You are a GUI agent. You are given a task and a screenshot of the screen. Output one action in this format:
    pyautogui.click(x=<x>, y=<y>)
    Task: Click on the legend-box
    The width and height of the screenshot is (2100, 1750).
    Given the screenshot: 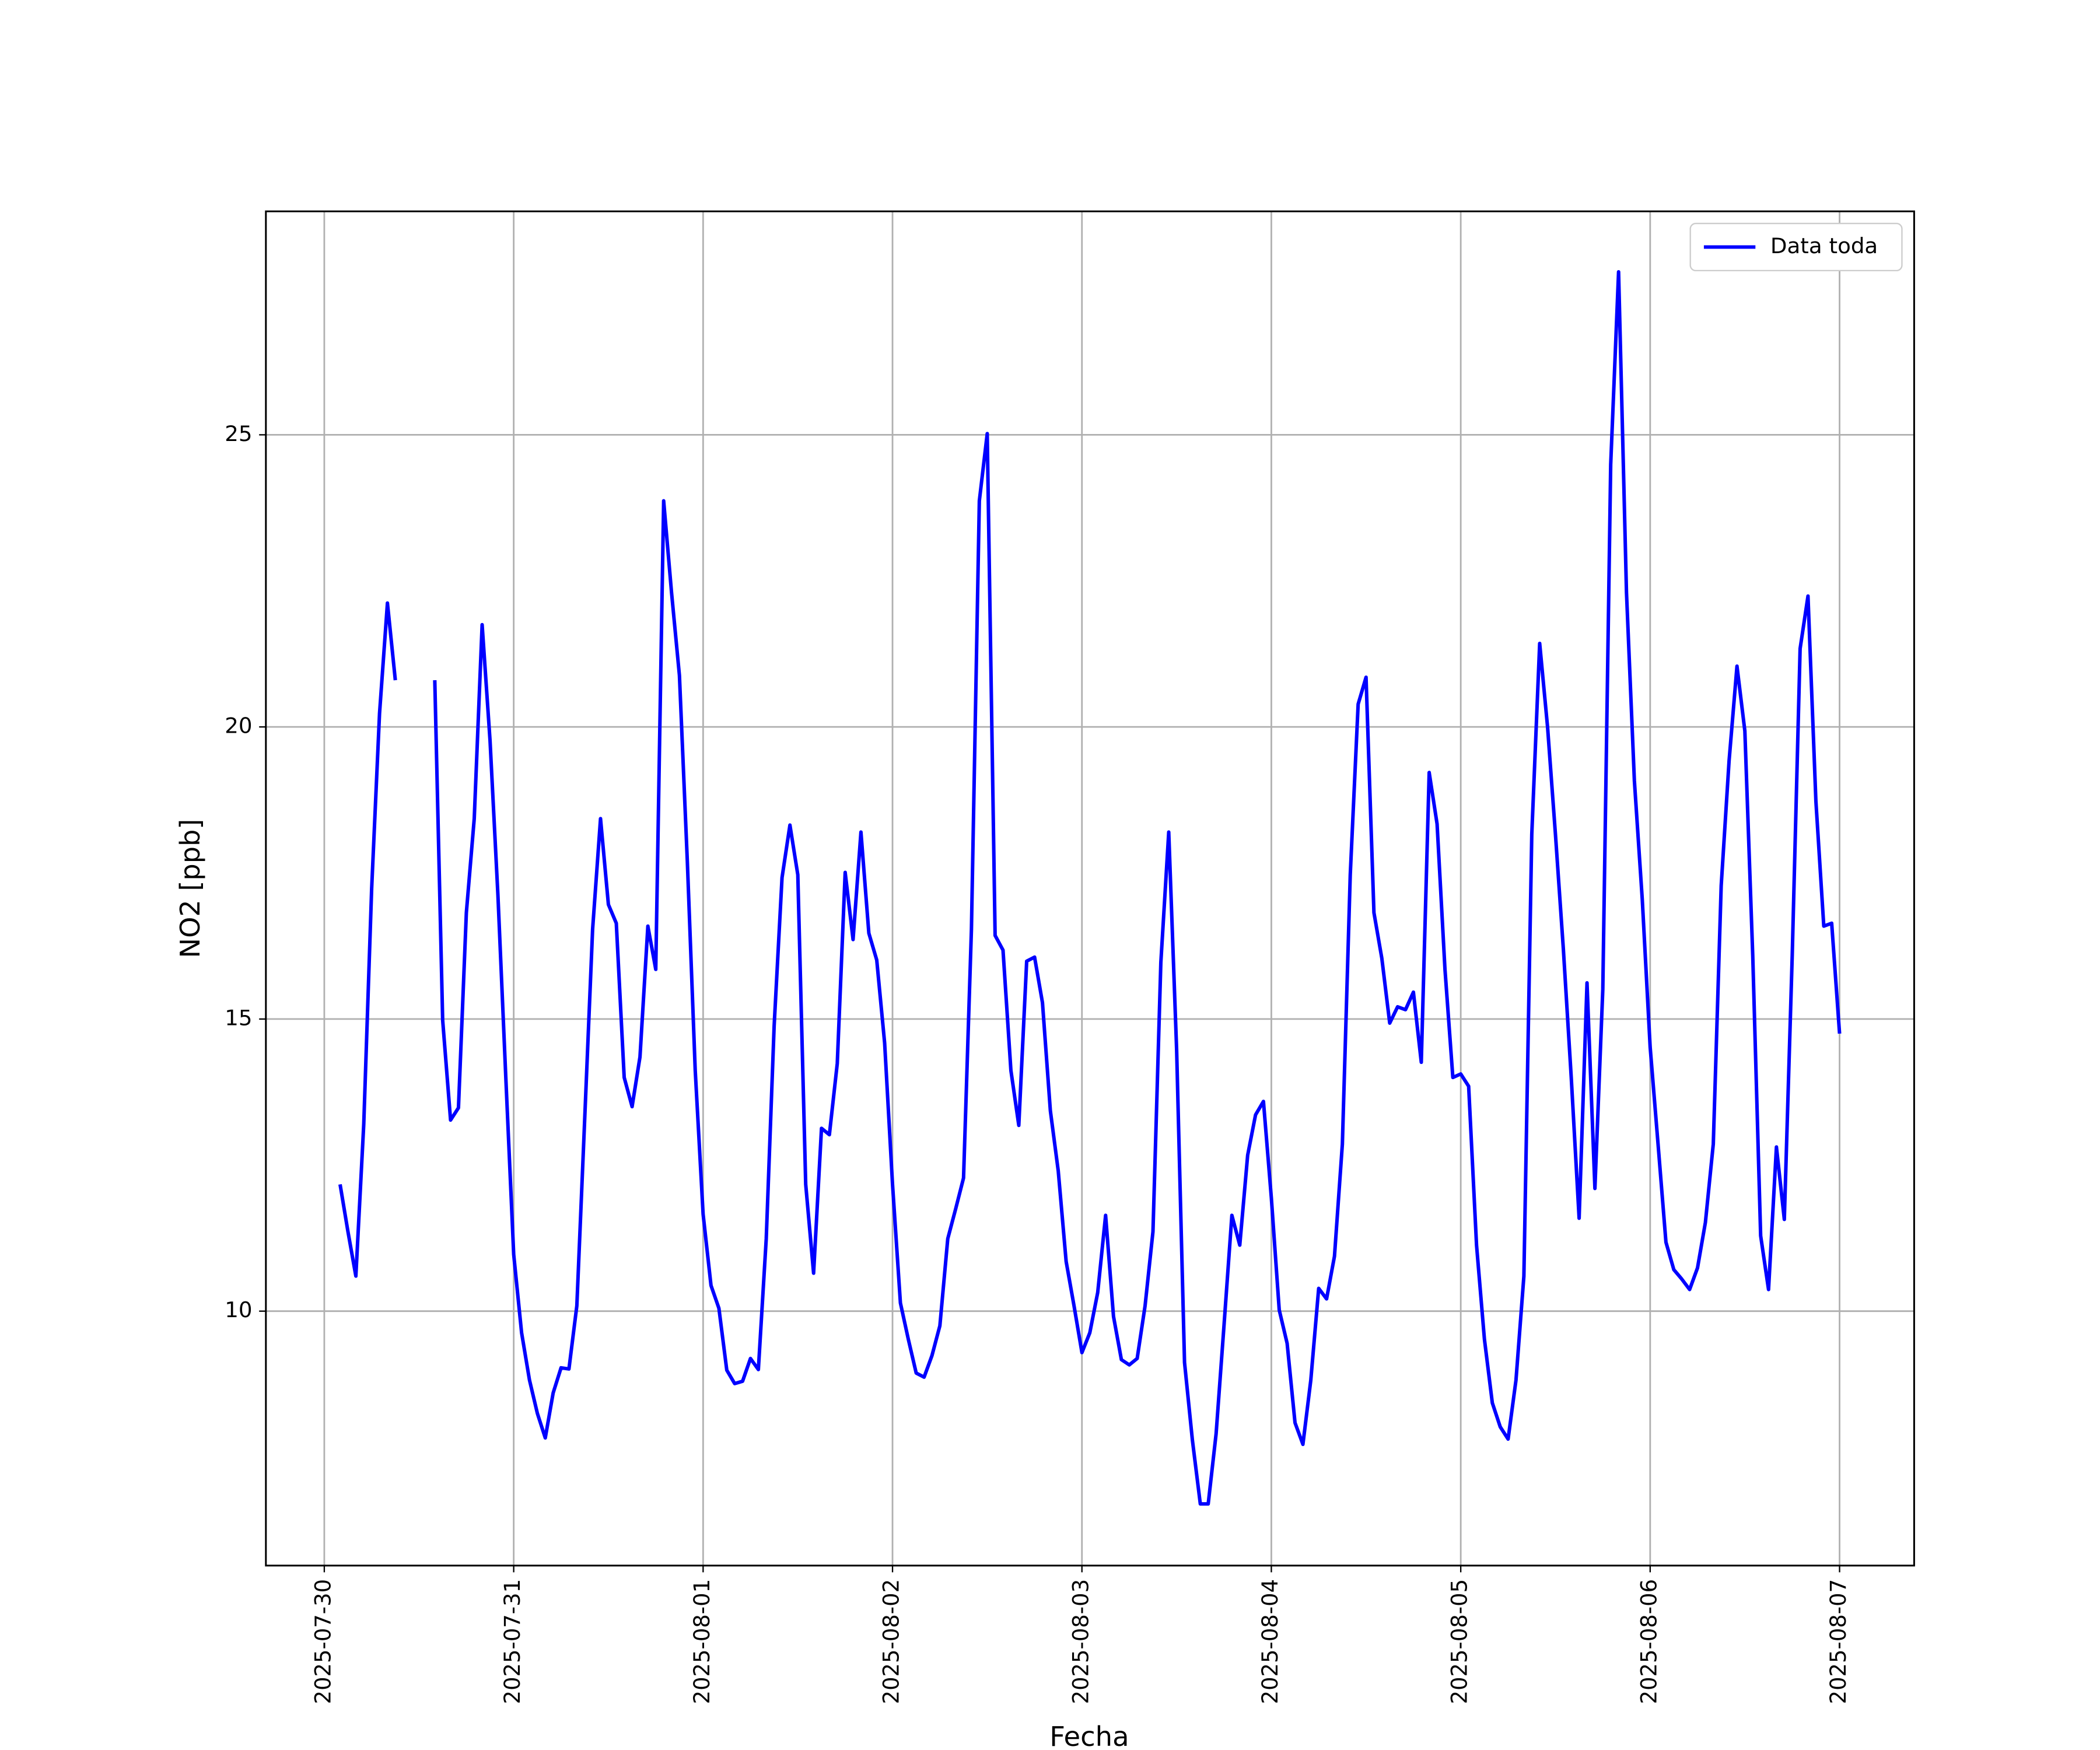 What is the action you would take?
    pyautogui.click(x=1796, y=246)
    